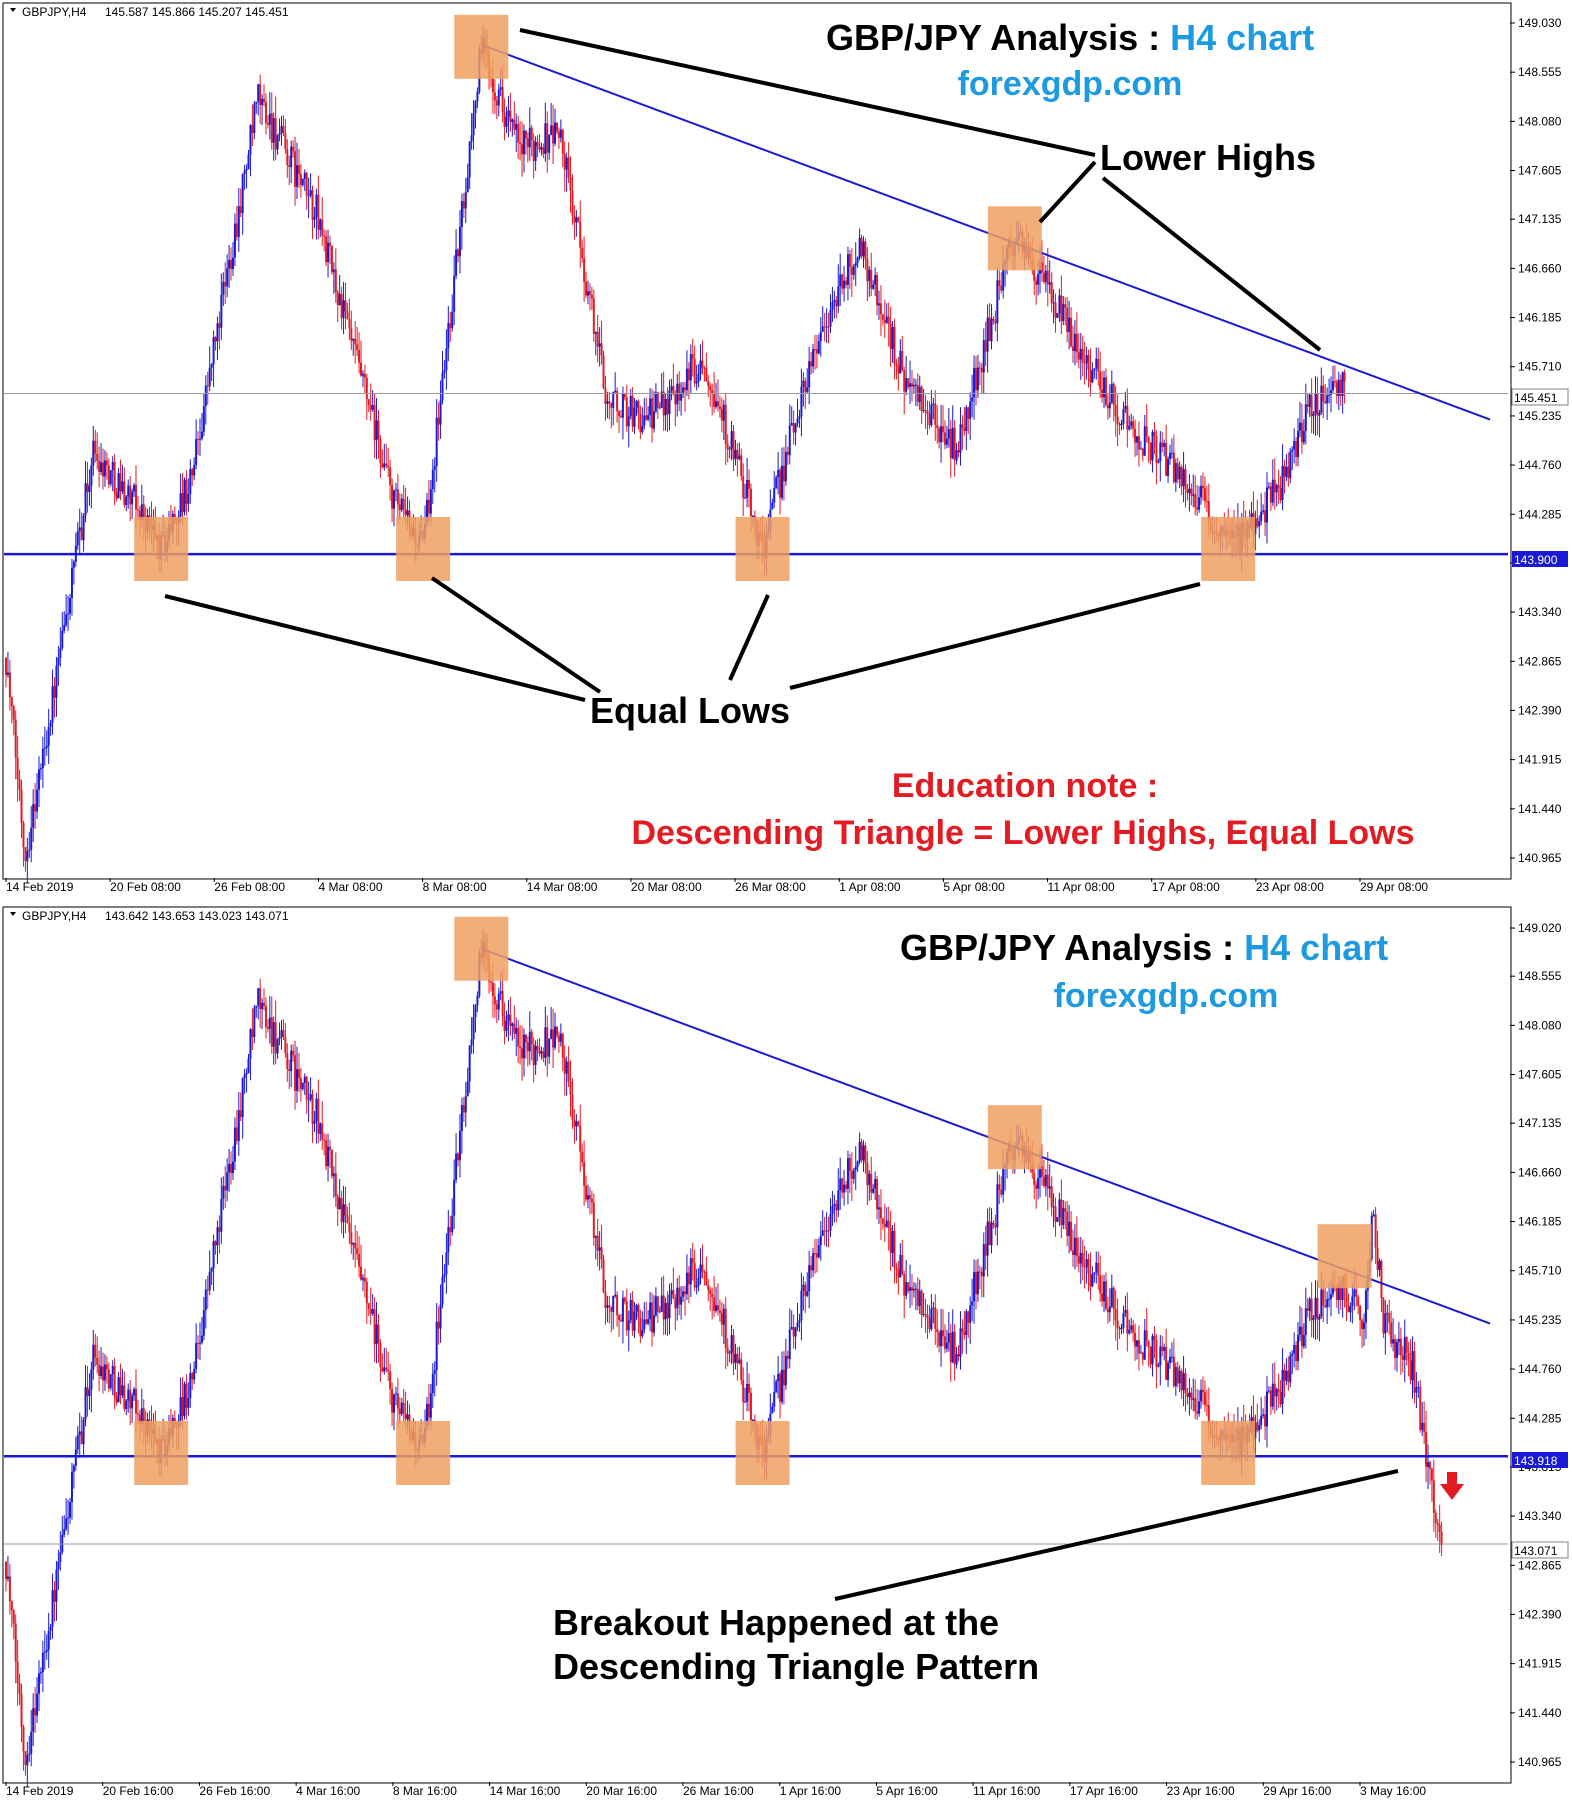  What do you see at coordinates (1316, 947) in the screenshot?
I see `title-chart-type: H4 chart` at bounding box center [1316, 947].